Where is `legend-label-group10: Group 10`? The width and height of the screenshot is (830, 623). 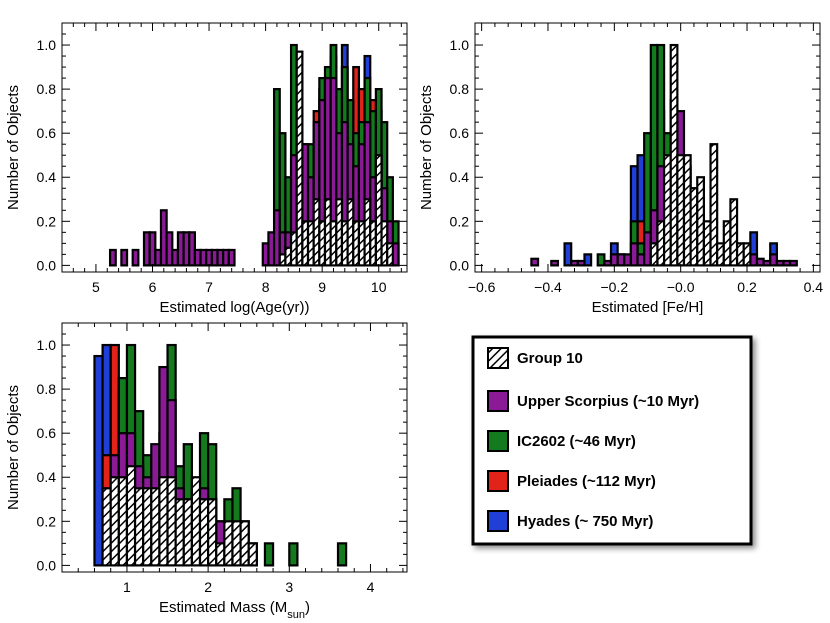
legend-label-group10: Group 10 is located at coordinates (550, 358).